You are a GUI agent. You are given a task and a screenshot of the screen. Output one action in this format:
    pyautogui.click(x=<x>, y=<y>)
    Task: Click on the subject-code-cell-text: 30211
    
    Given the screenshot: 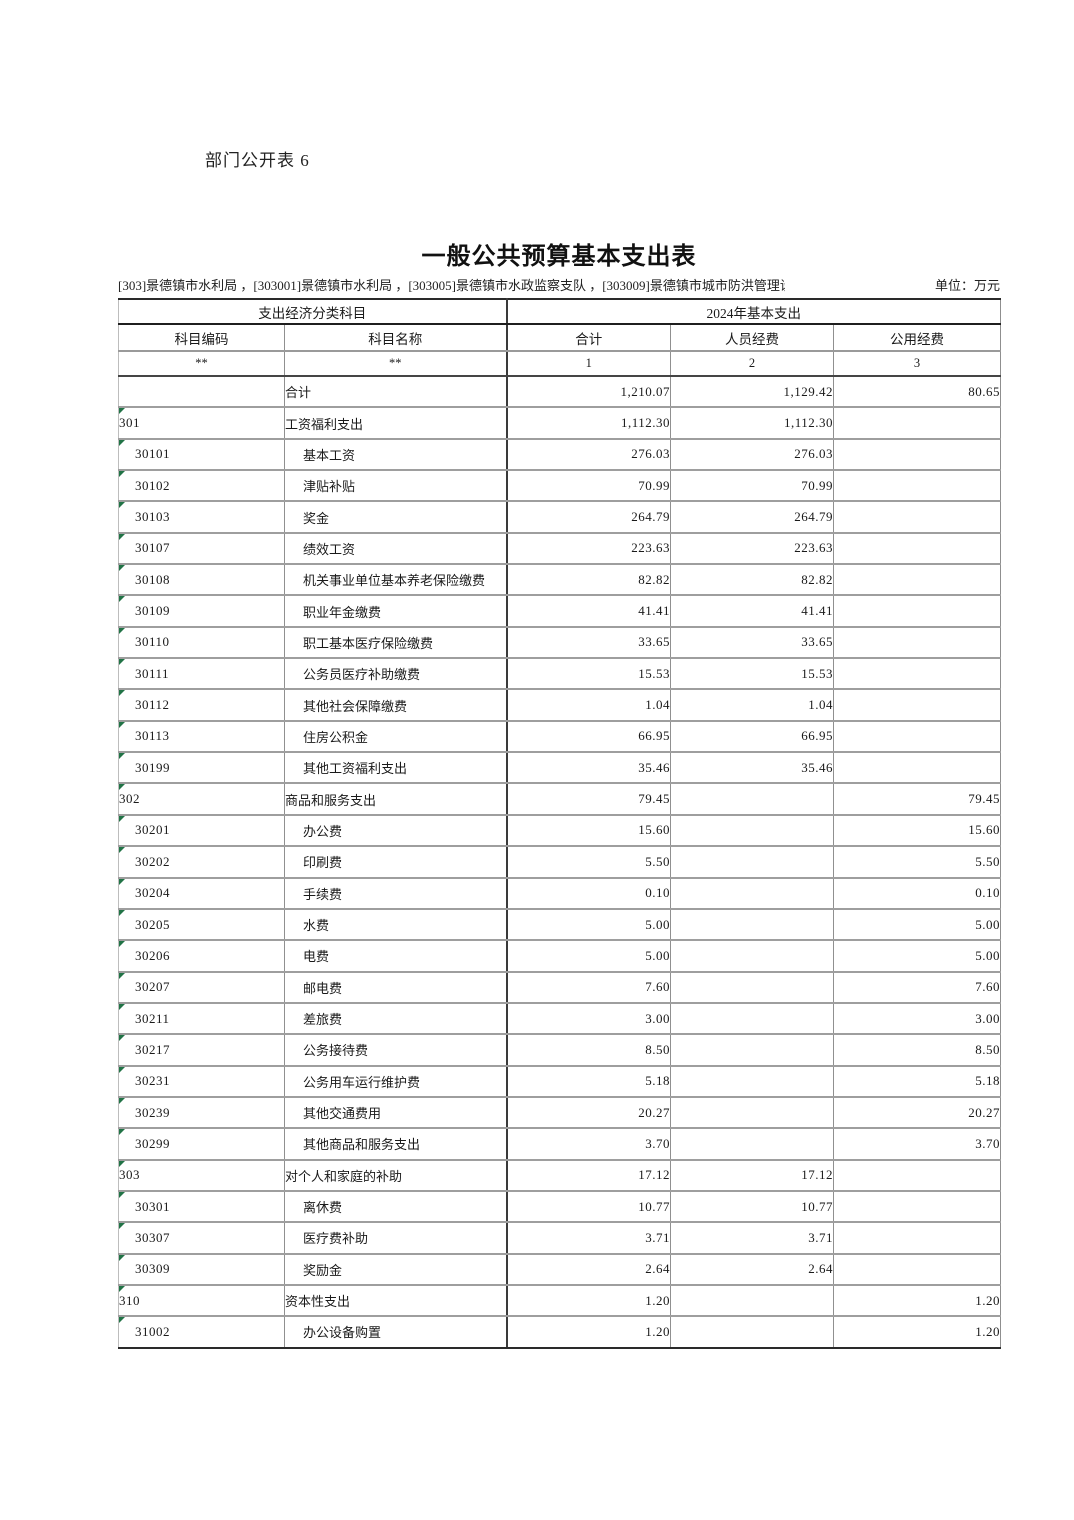 What is the action you would take?
    pyautogui.click(x=152, y=1018)
    